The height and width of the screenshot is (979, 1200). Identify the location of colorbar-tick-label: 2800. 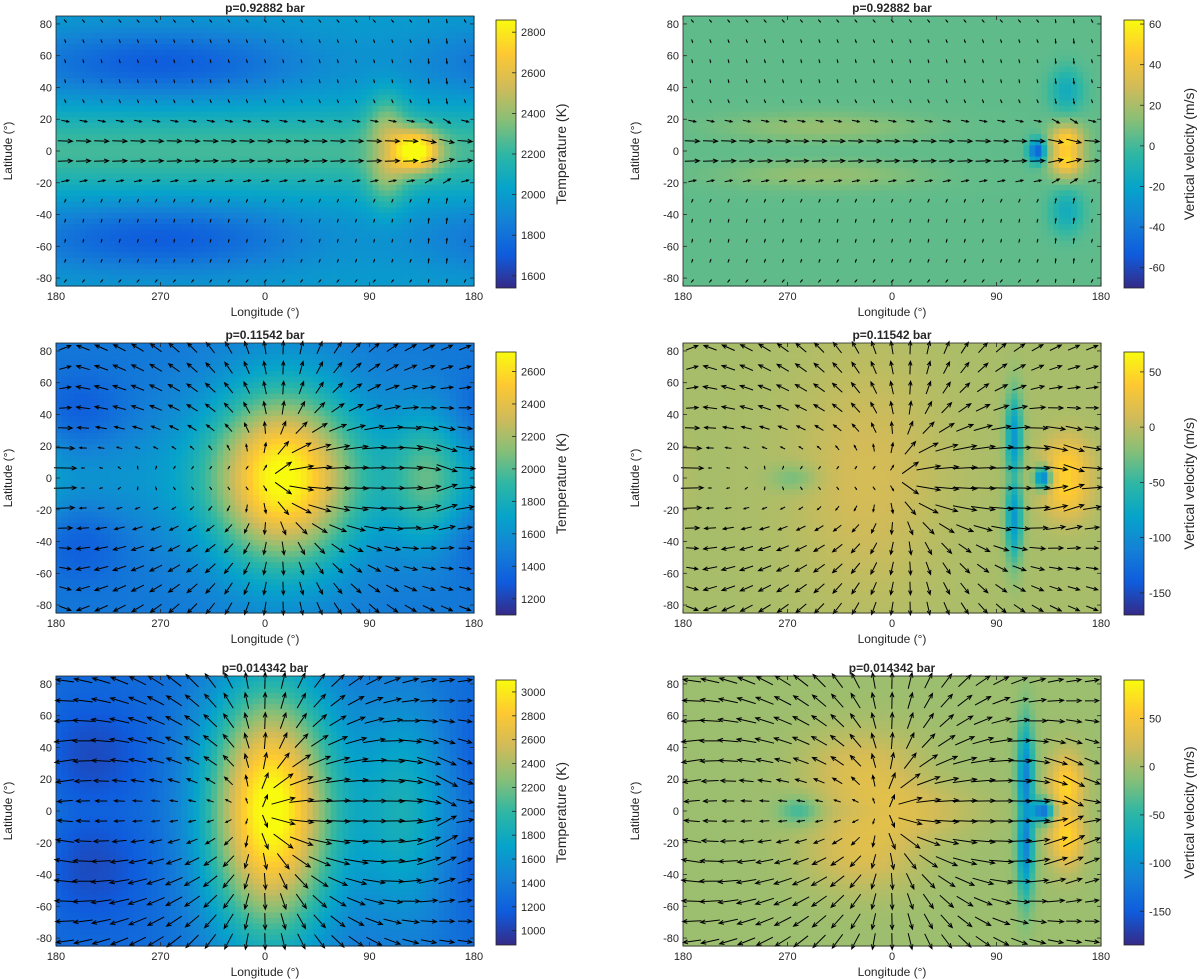
(533, 33).